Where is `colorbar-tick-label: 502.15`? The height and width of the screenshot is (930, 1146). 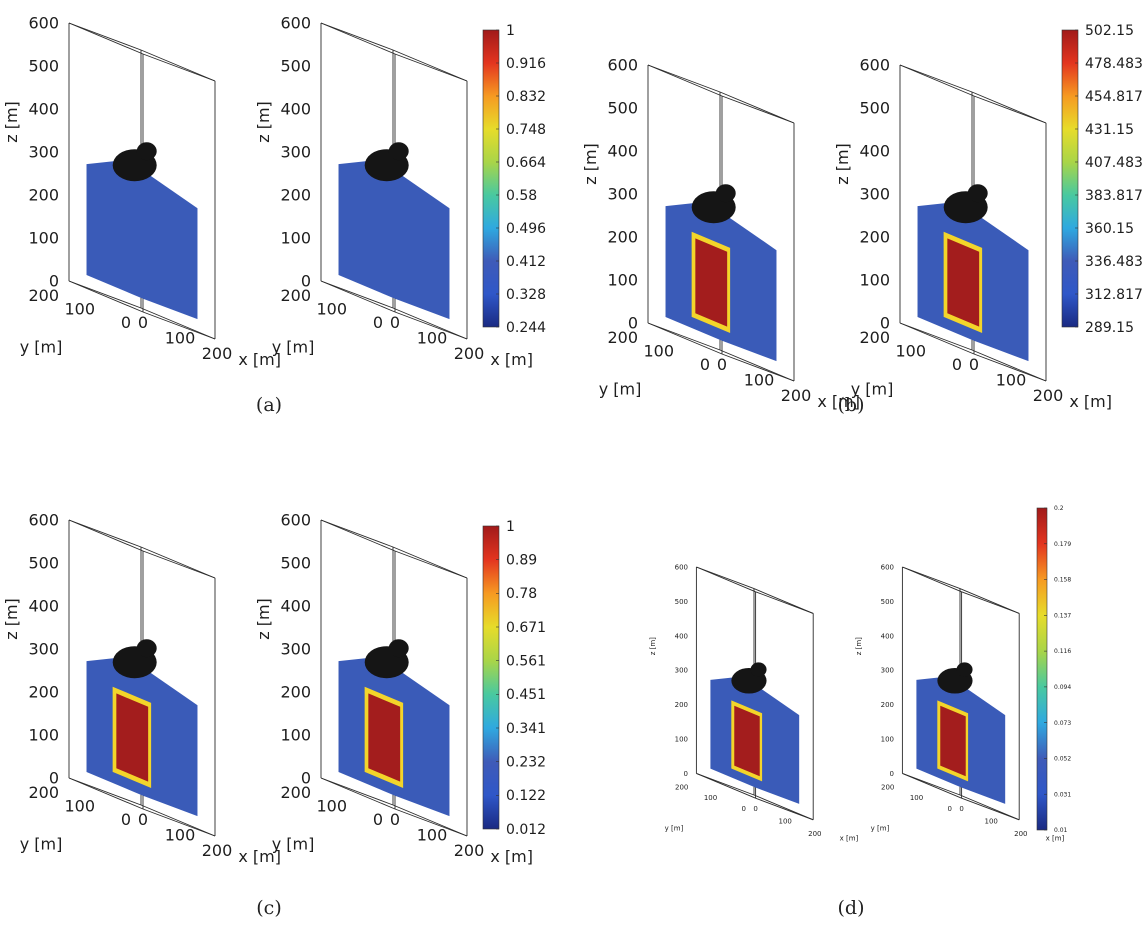
colorbar-tick-label: 502.15 is located at coordinates (1109, 31).